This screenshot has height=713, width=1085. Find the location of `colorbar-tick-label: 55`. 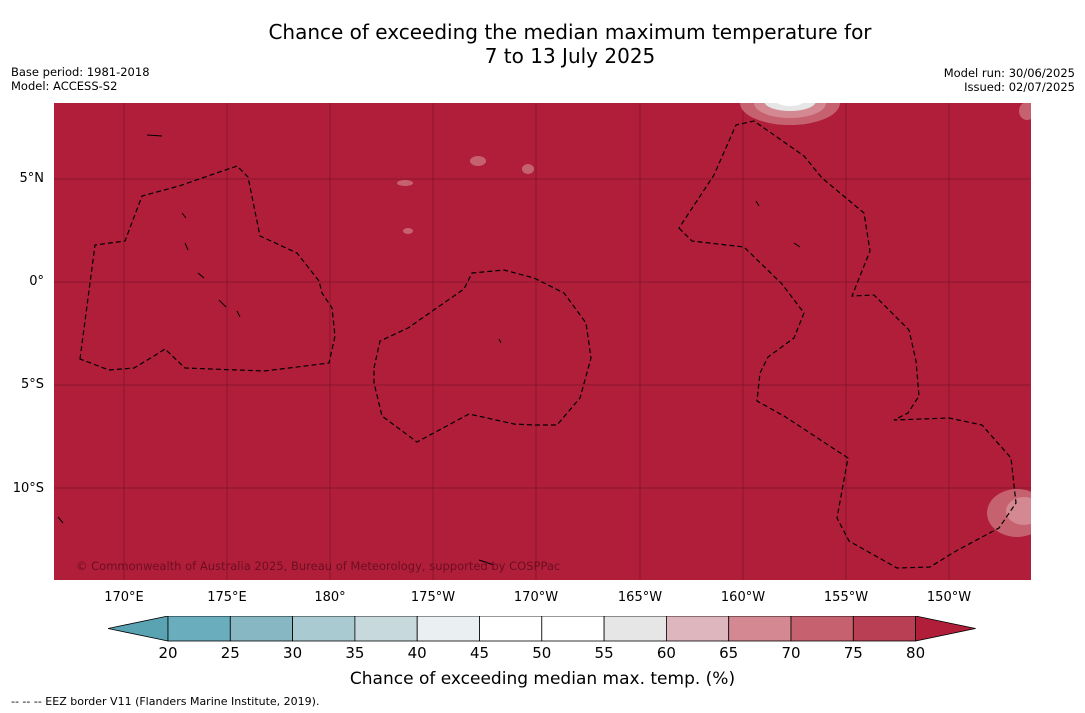

colorbar-tick-label: 55 is located at coordinates (604, 653).